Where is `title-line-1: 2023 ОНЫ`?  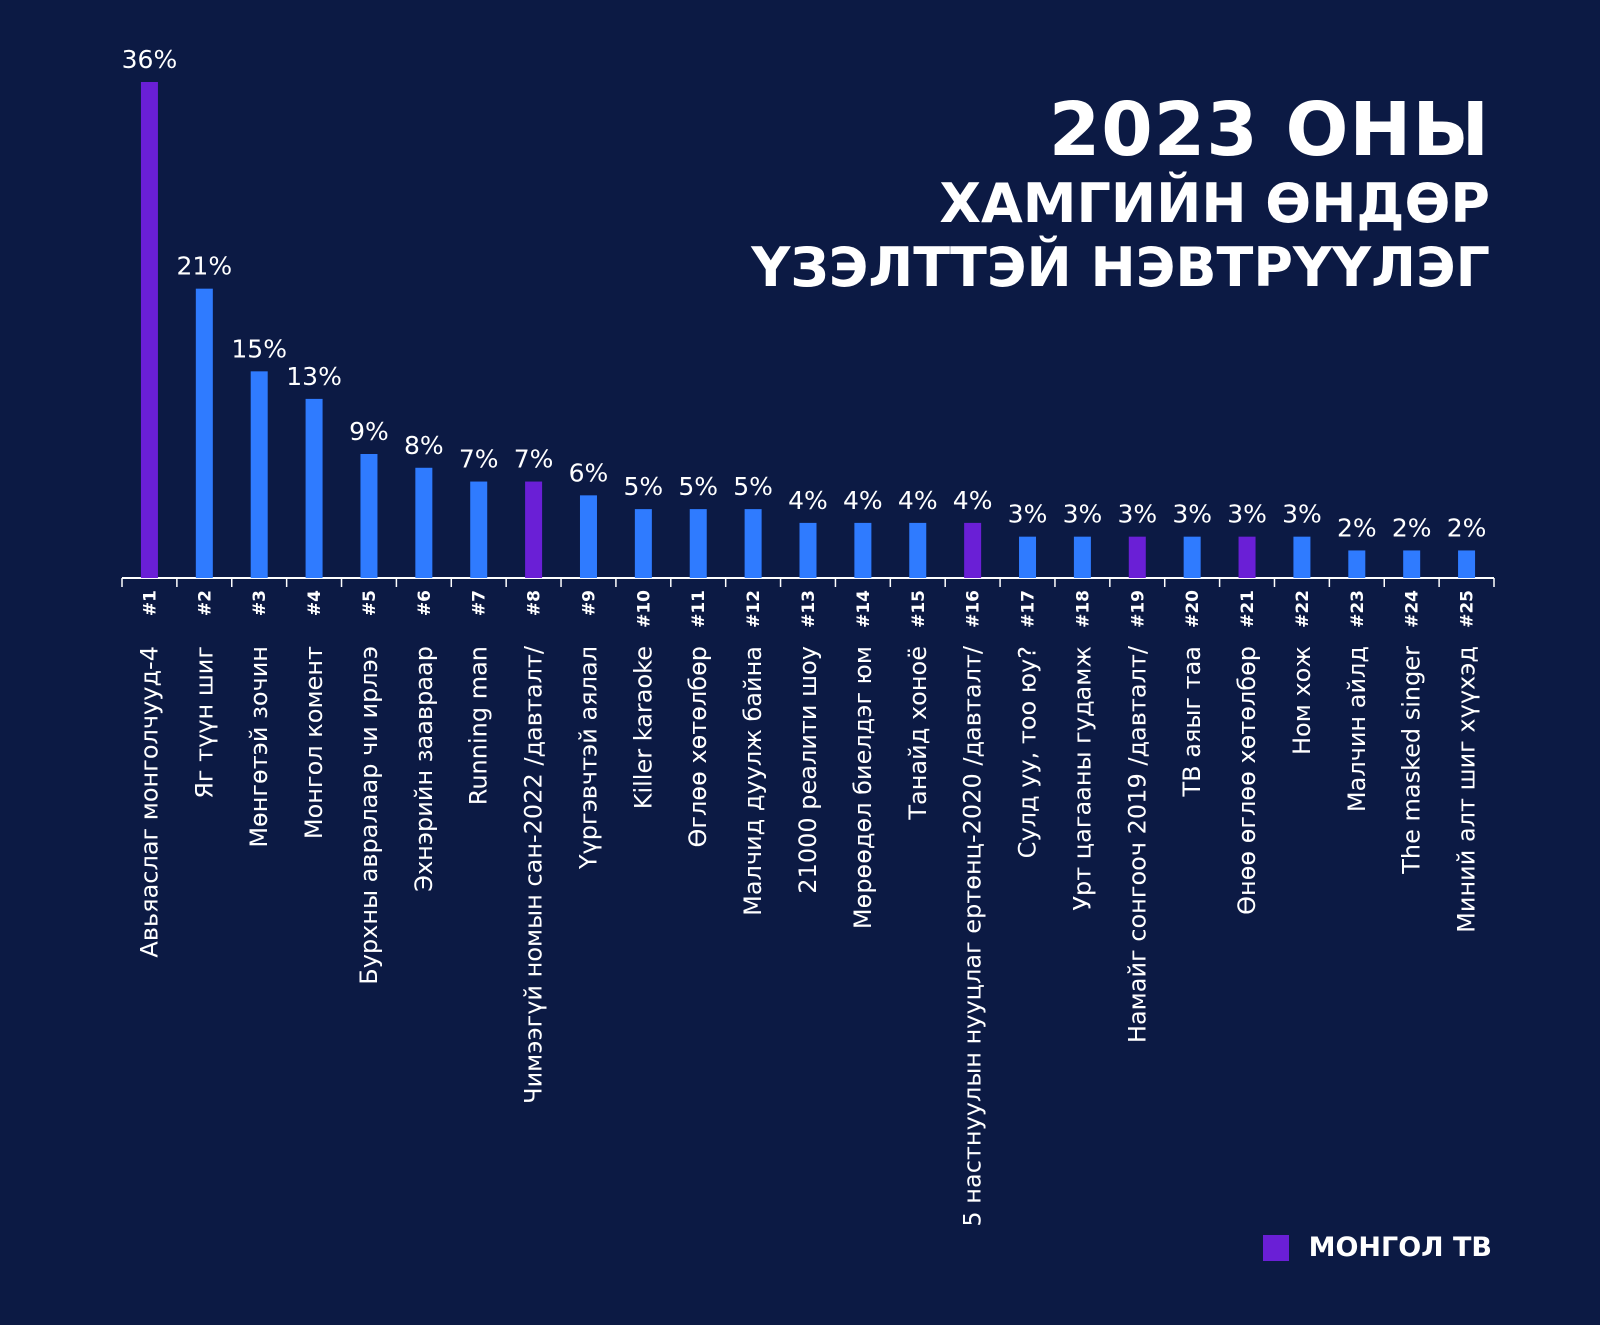
title-line-1: 2023 ОНЫ is located at coordinates (1269, 130).